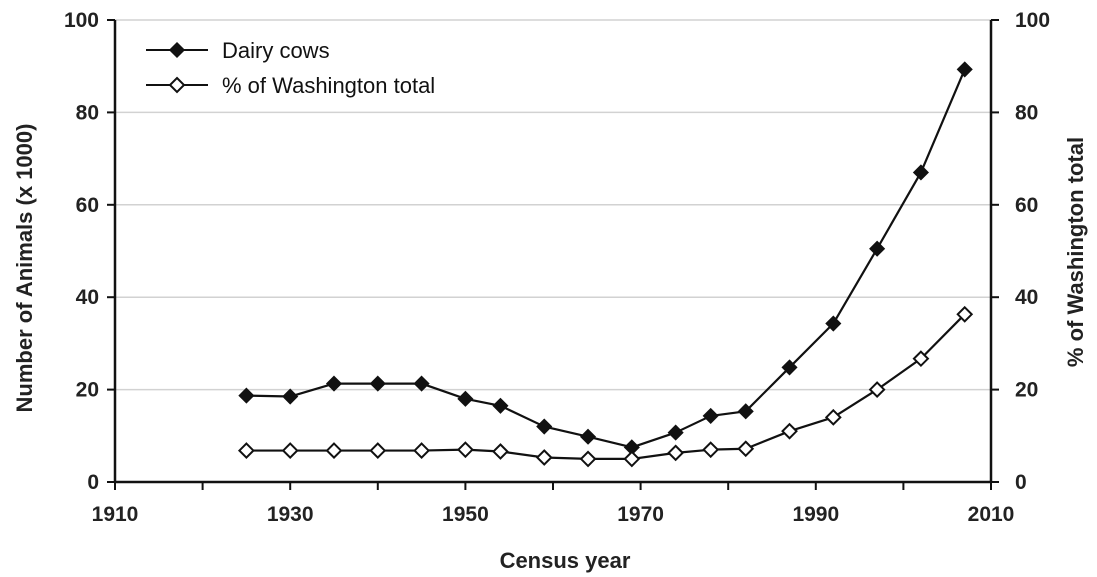 The image size is (1097, 577). Describe the element at coordinates (290, 514) in the screenshot. I see `x-tick-label-1930: 1930` at that location.